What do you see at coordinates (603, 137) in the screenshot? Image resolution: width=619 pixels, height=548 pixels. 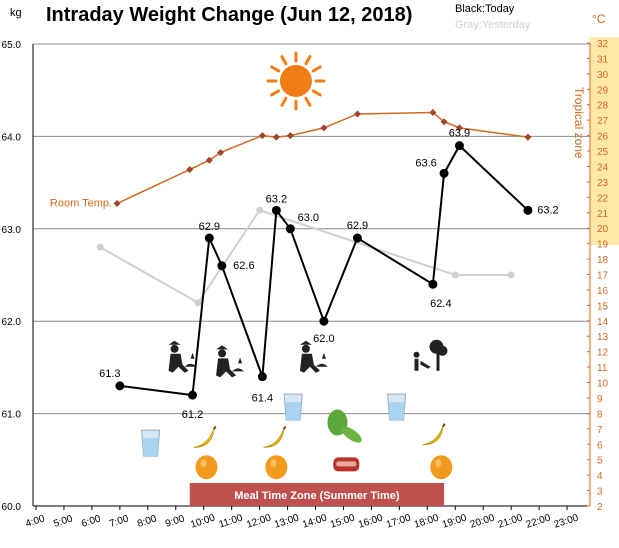 I see `right-tick-label: 26` at bounding box center [603, 137].